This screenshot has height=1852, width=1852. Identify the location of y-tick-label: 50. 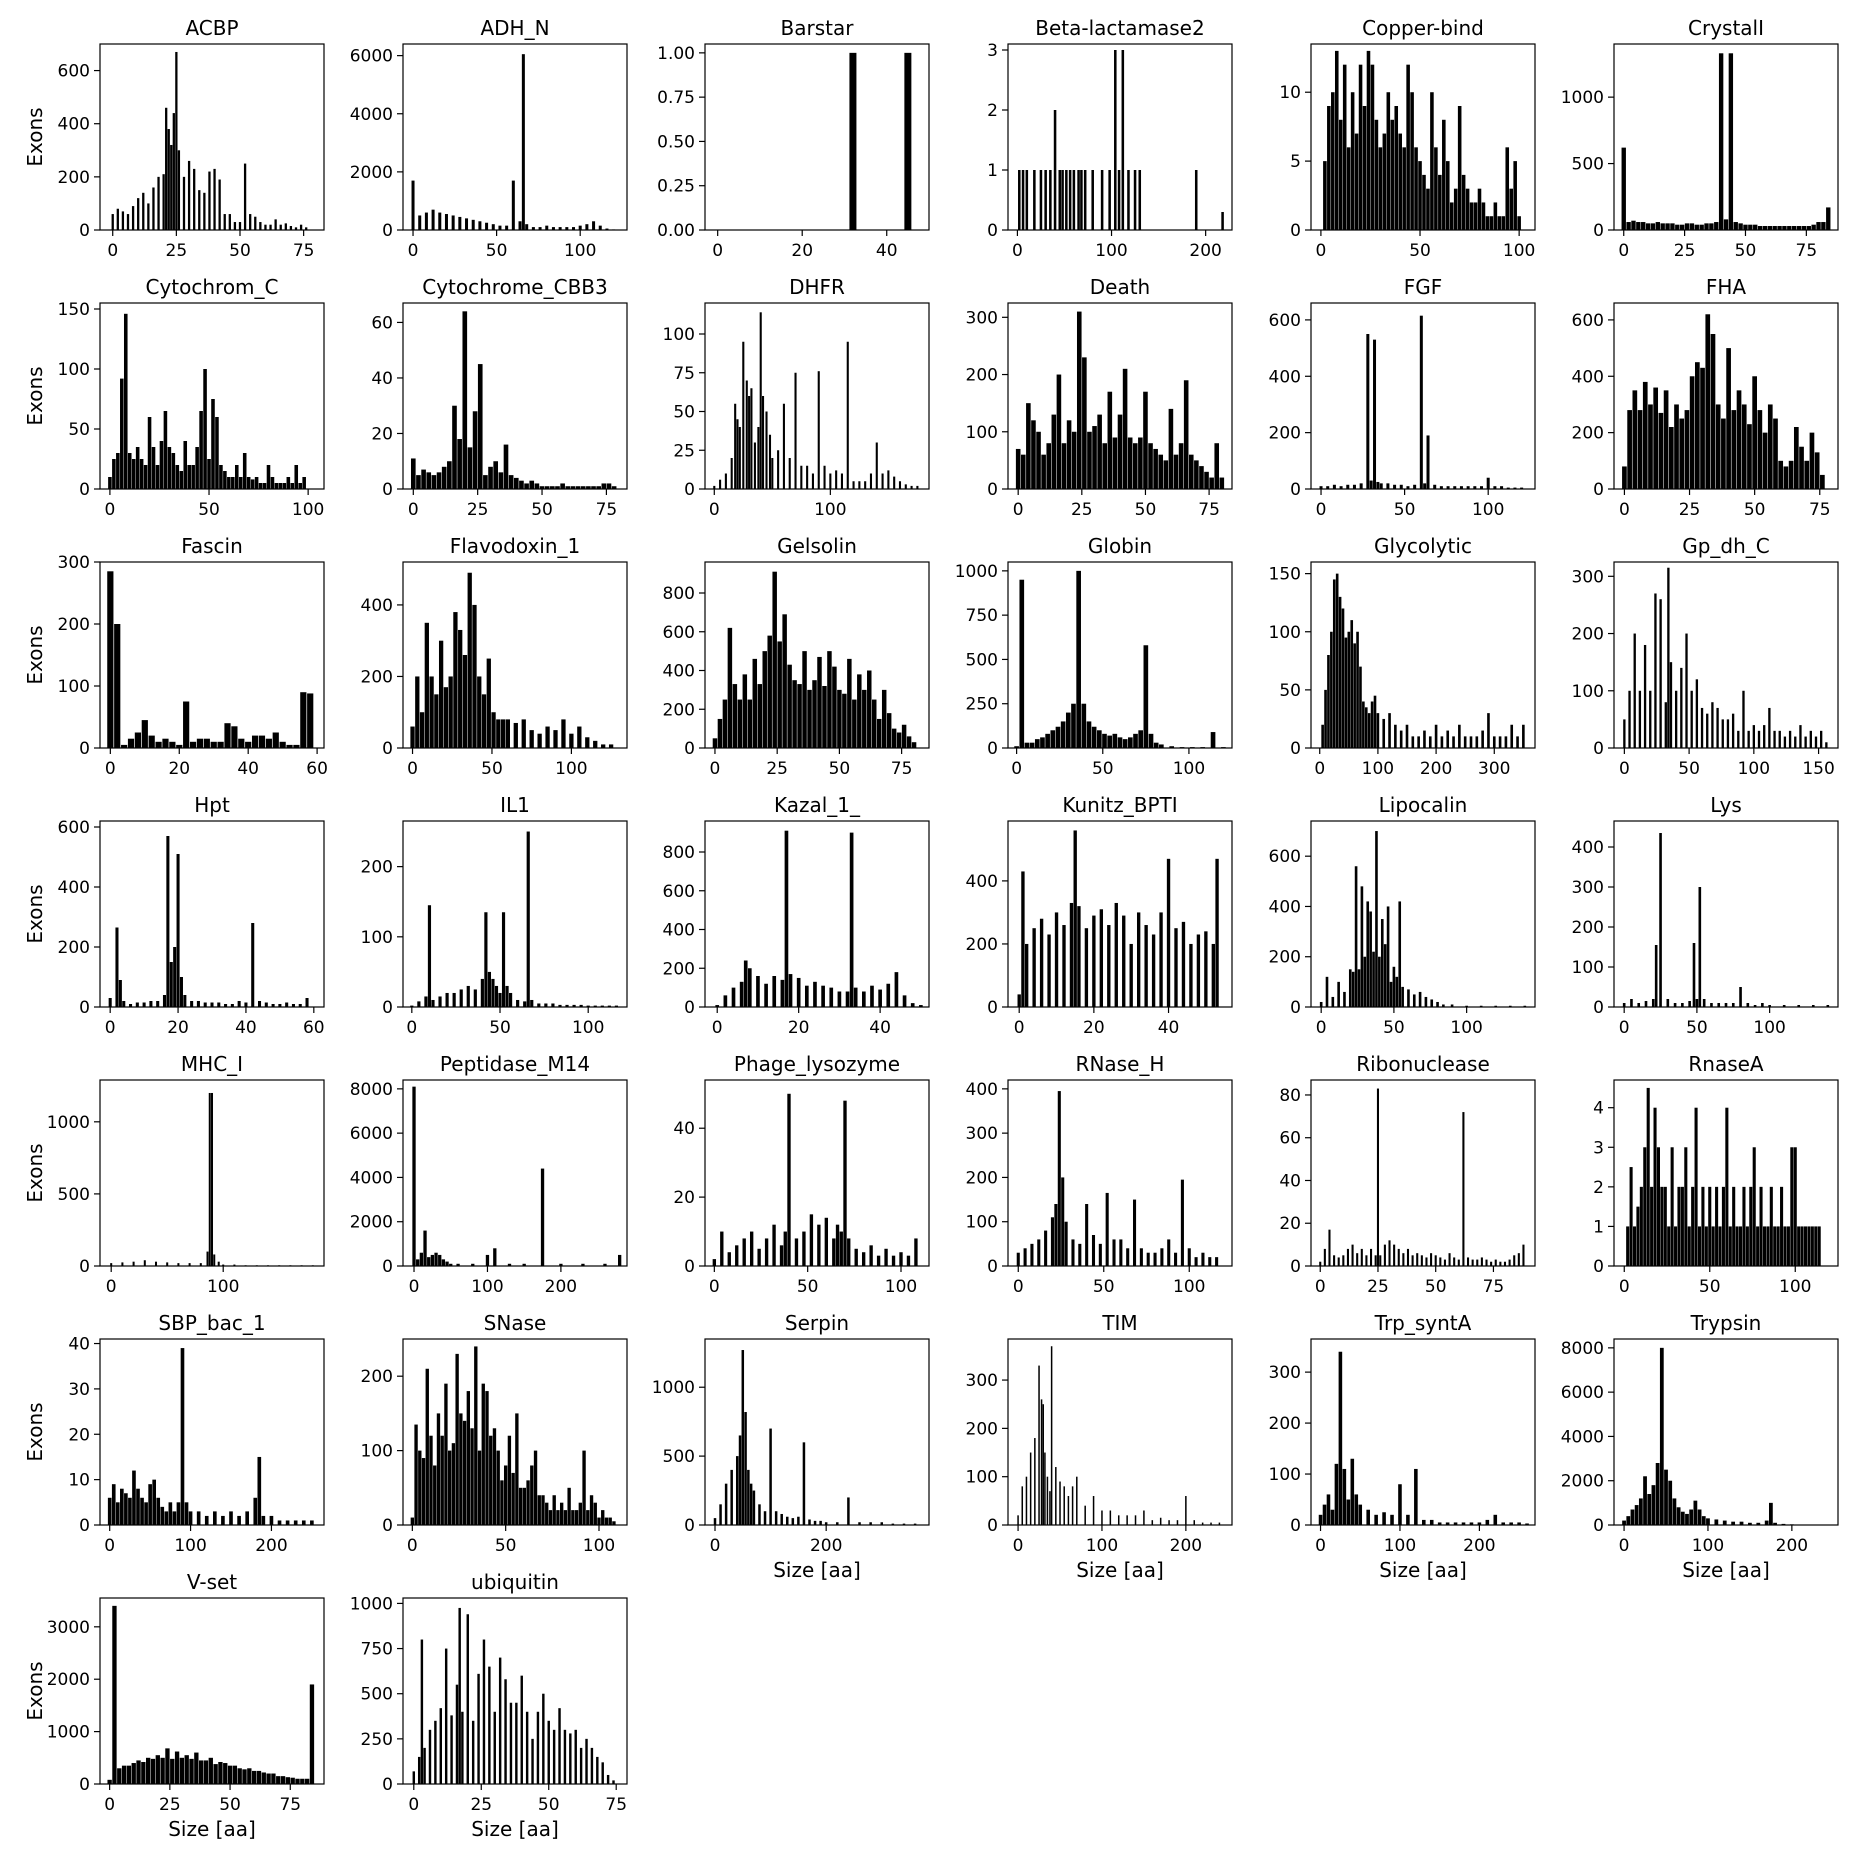
(79, 430).